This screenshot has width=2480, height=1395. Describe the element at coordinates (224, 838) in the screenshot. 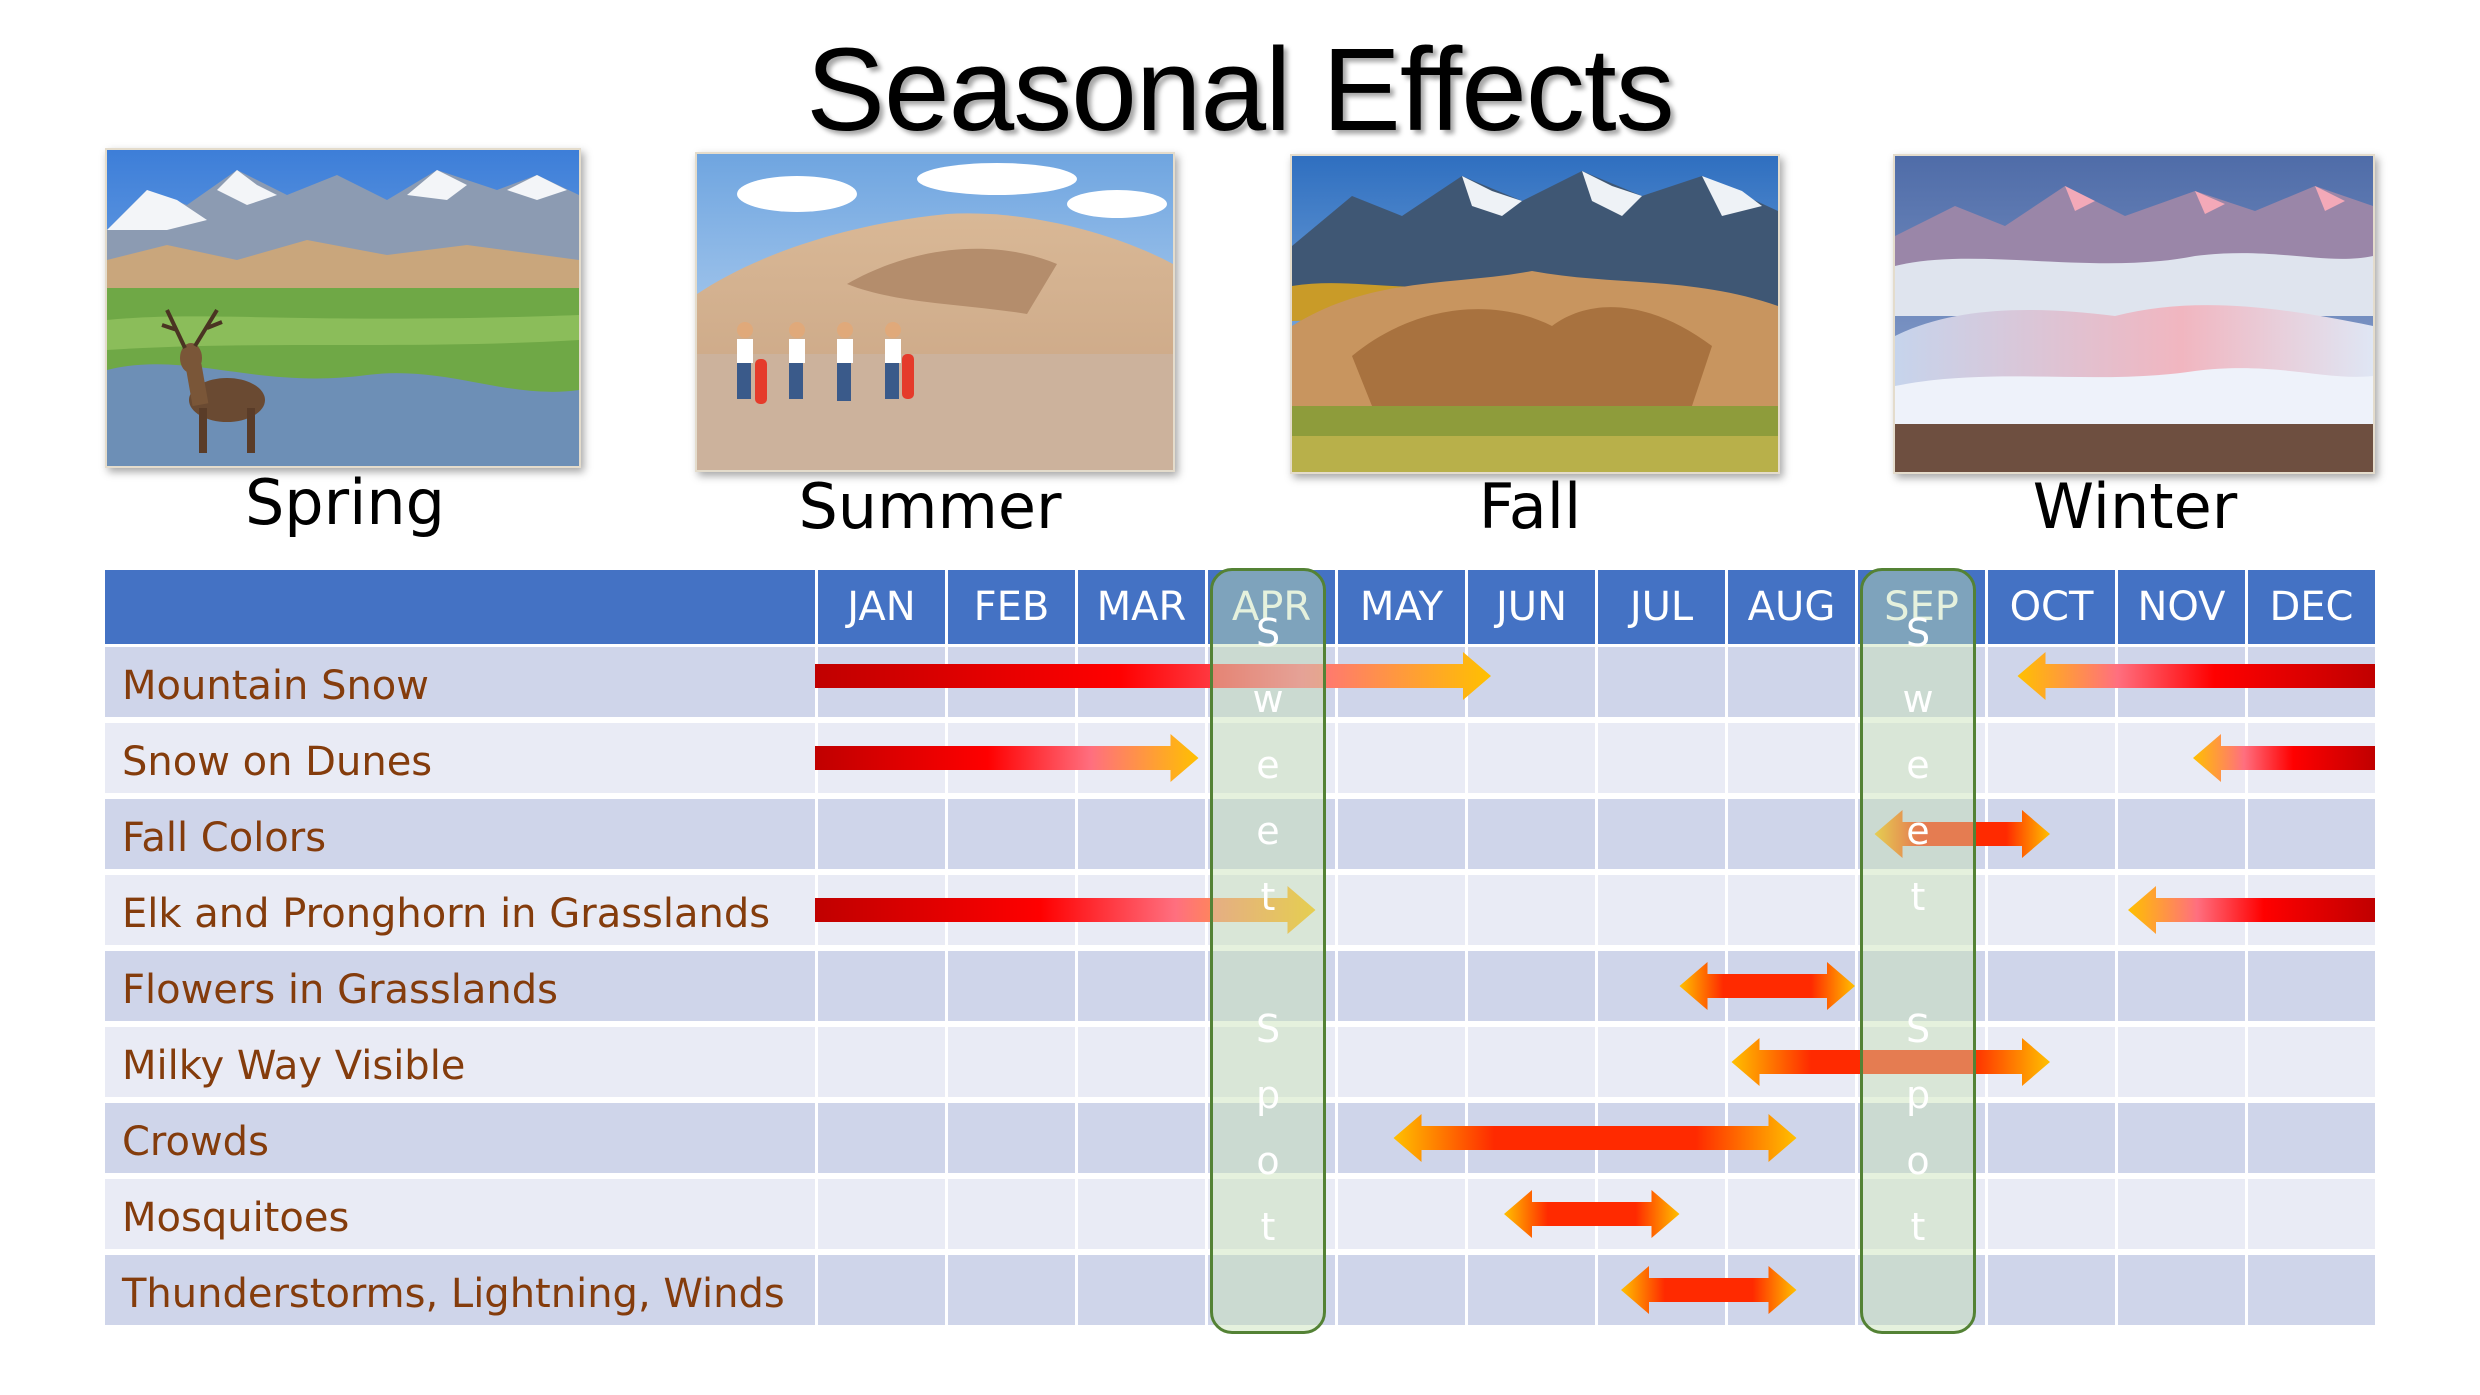

I see `row-label: Fall Colors` at that location.